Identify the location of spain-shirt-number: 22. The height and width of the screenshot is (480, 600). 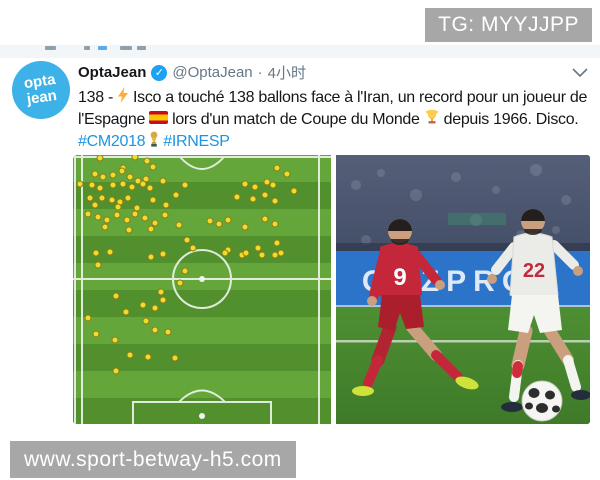
(534, 271).